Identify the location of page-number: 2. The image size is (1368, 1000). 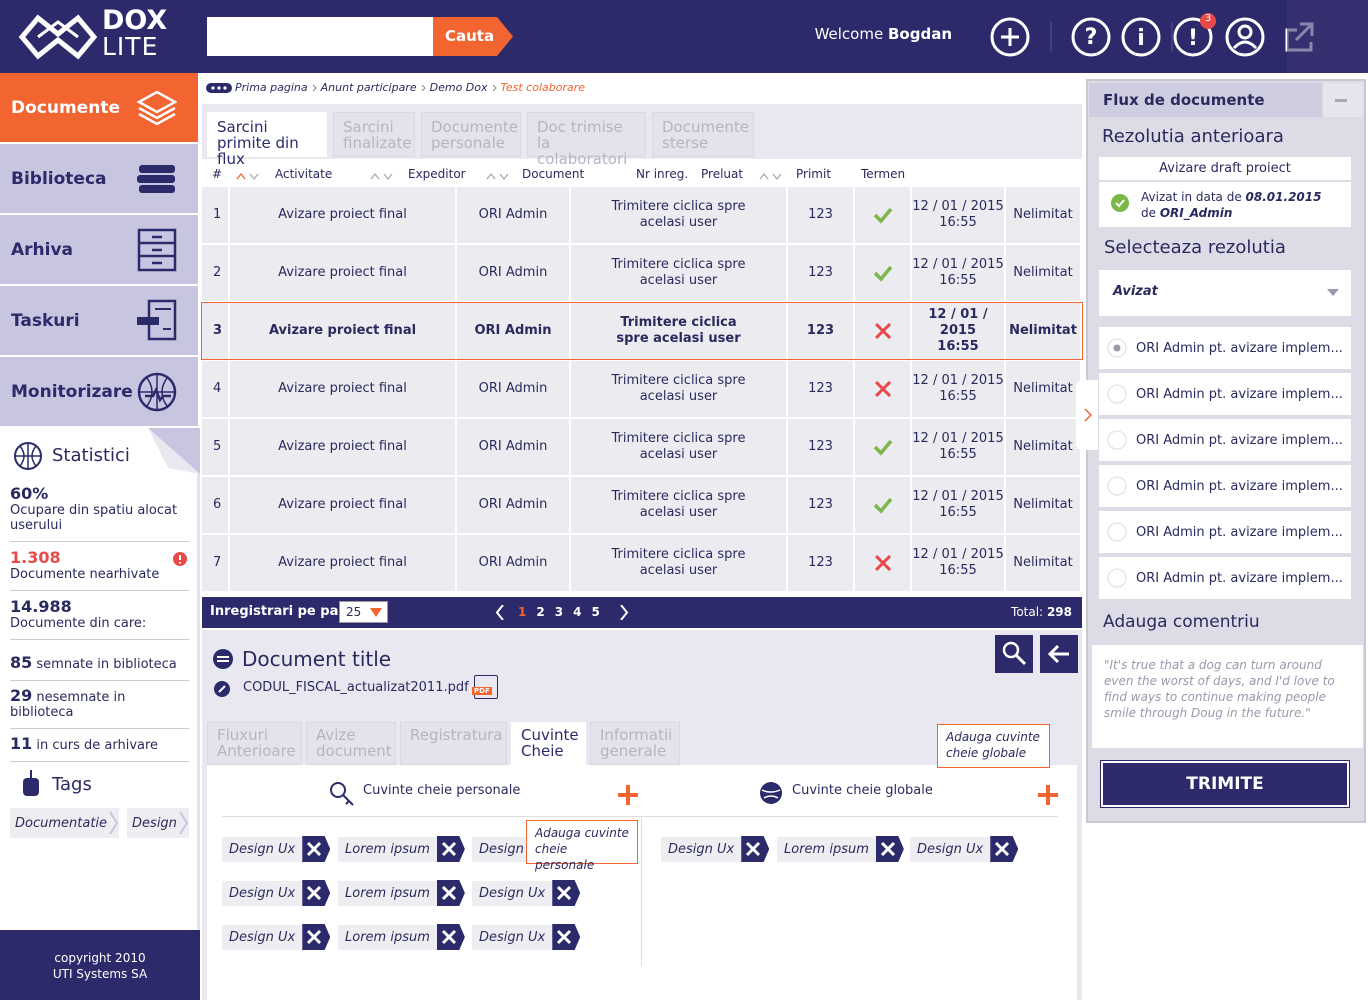
(540, 612).